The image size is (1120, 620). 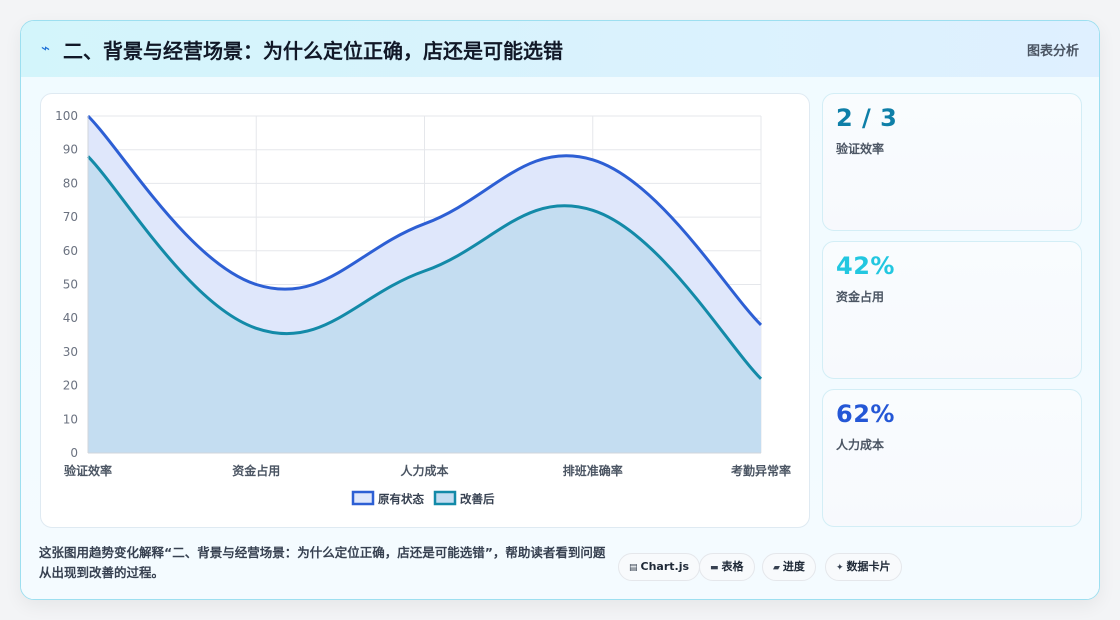 I want to click on stat-value: 42%, so click(x=865, y=266).